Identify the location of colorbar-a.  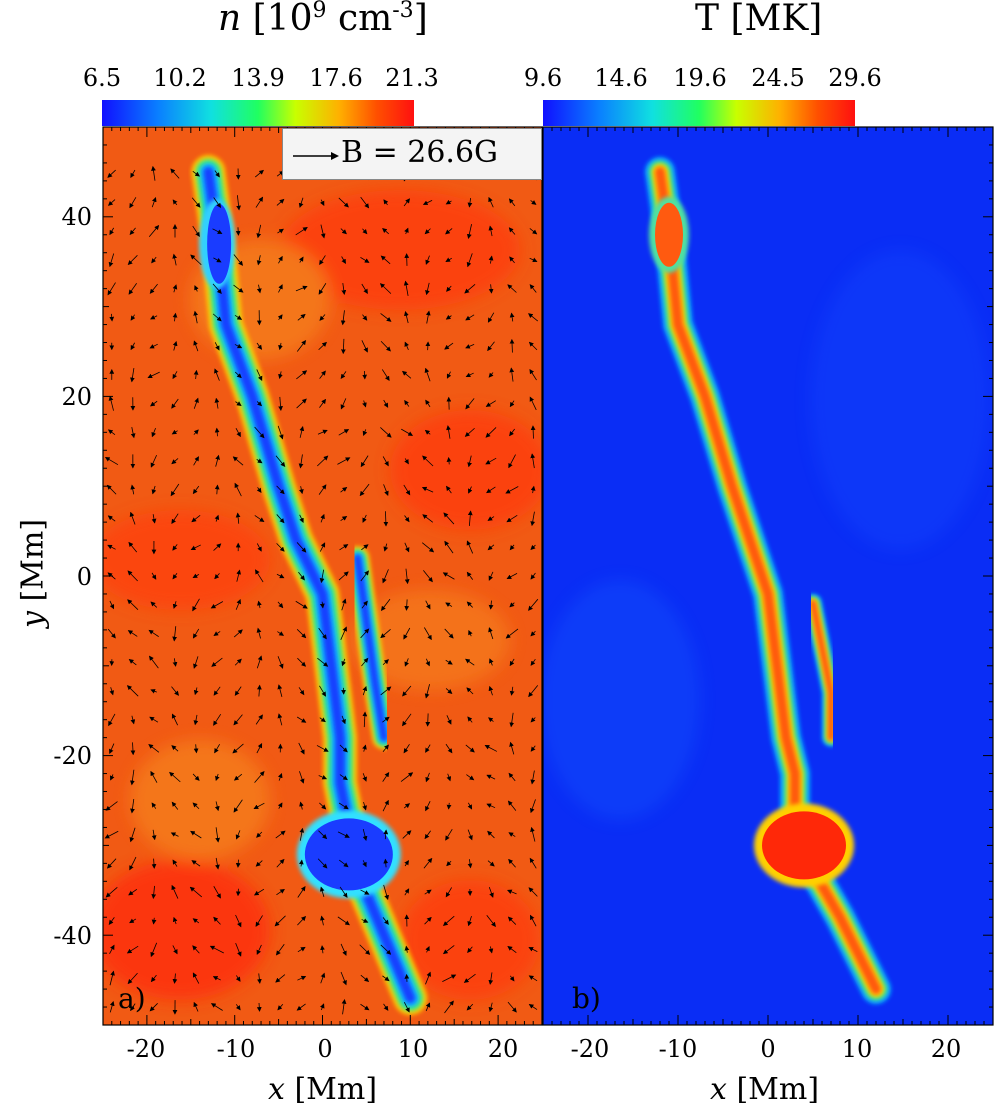
(258, 113).